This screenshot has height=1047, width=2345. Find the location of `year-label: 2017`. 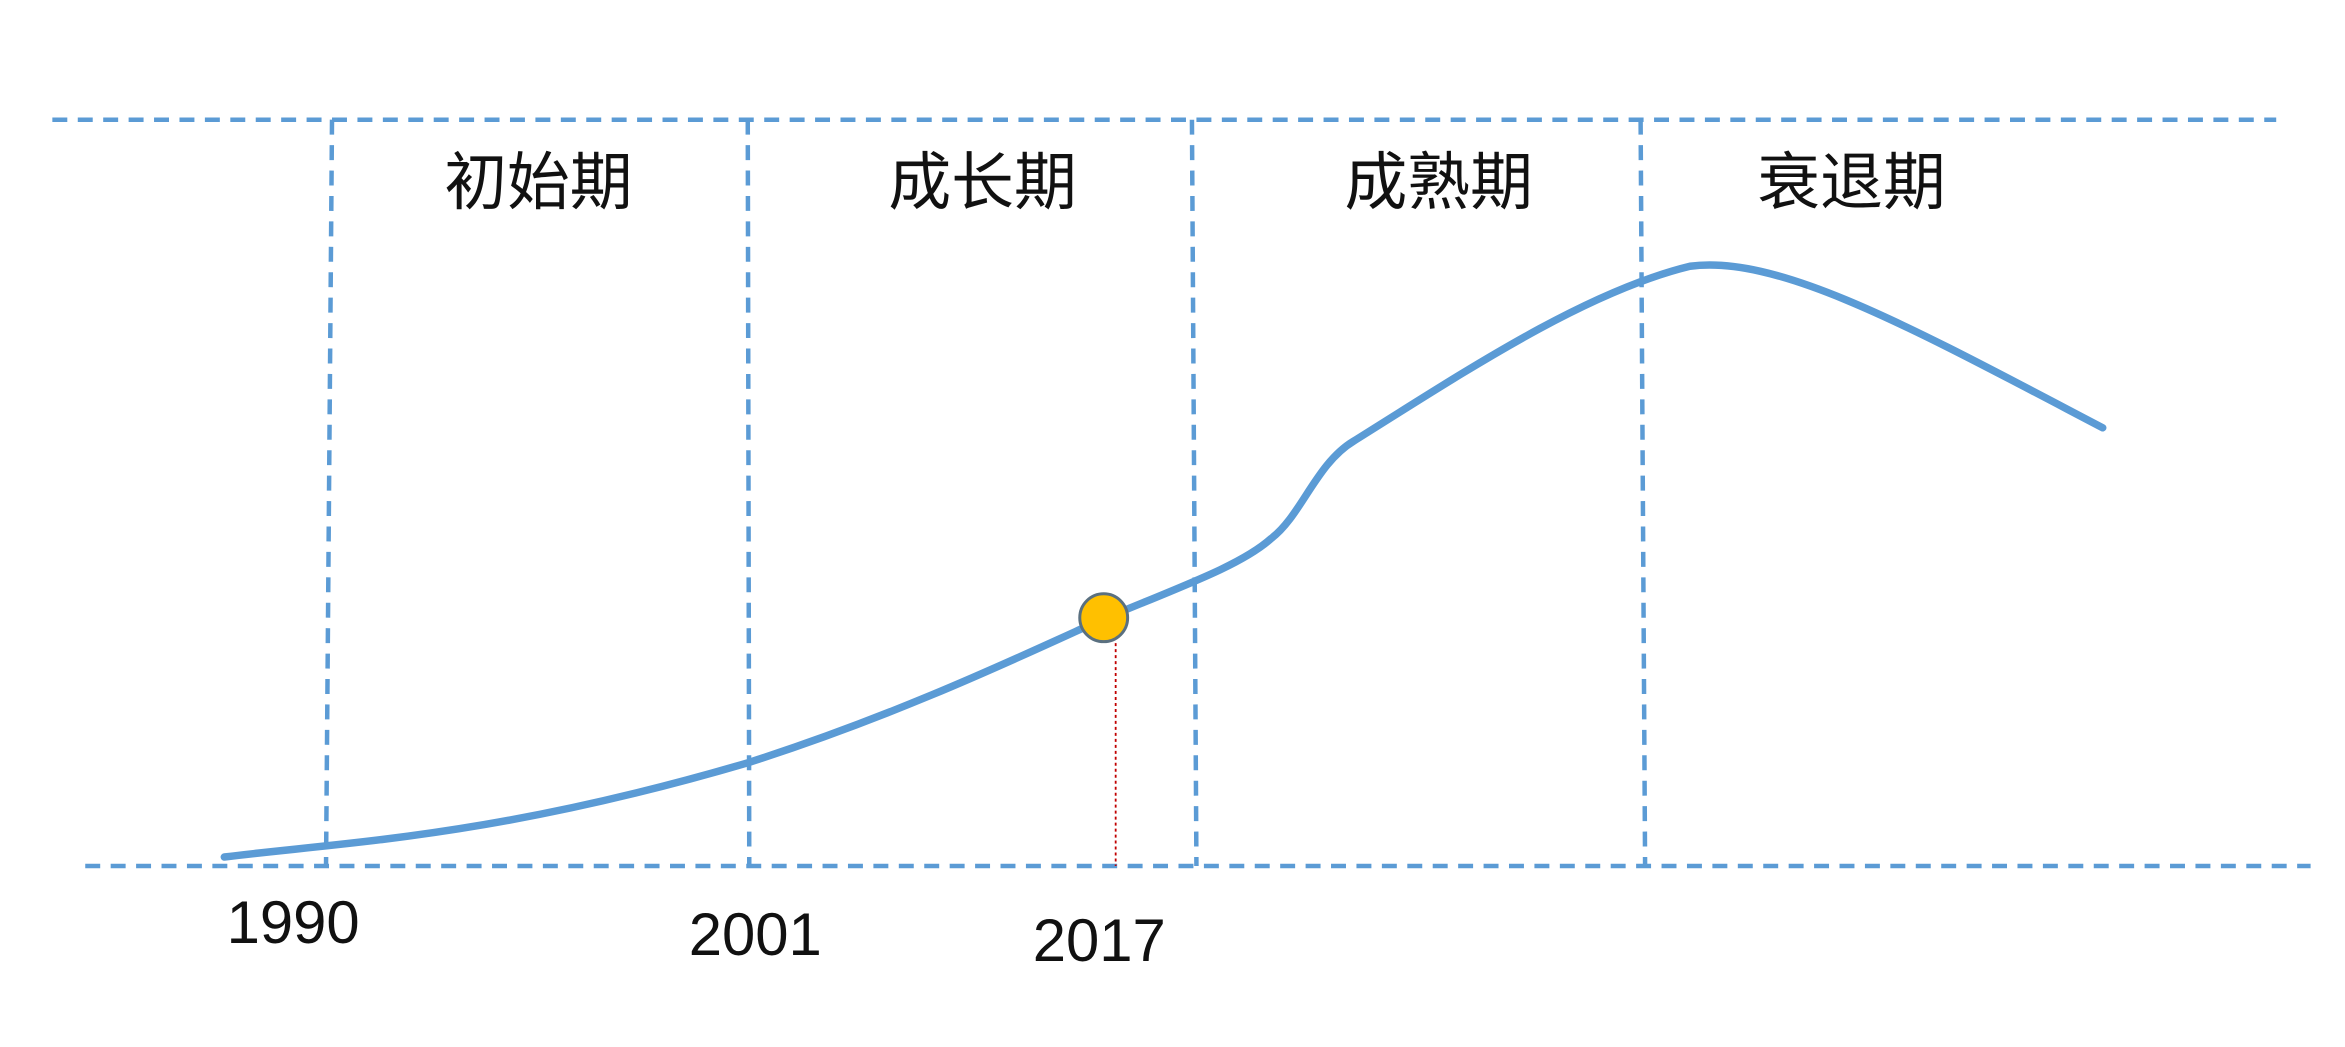

year-label: 2017 is located at coordinates (1099, 940).